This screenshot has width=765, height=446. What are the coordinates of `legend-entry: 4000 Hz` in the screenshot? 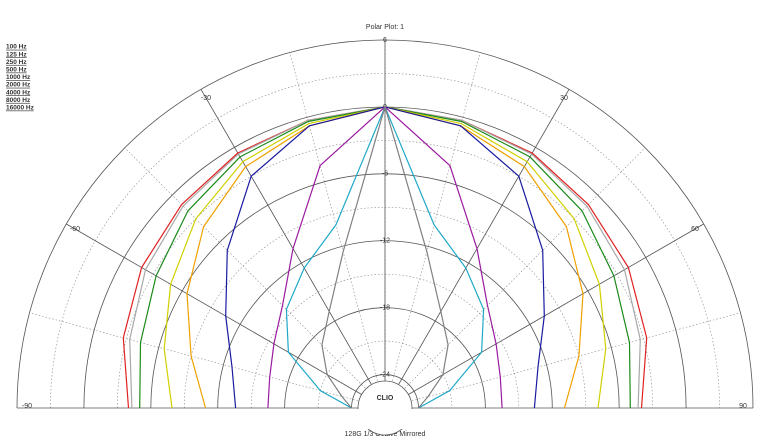 It's located at (18, 92).